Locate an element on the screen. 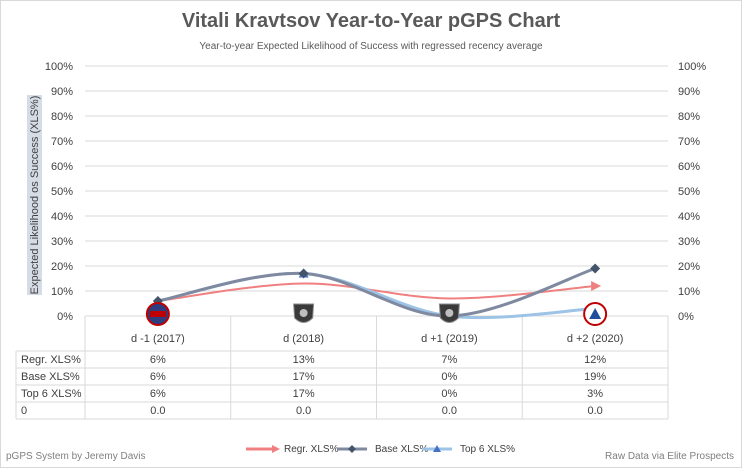  footer-source: Raw Data via Elite Prospects is located at coordinates (669, 456).